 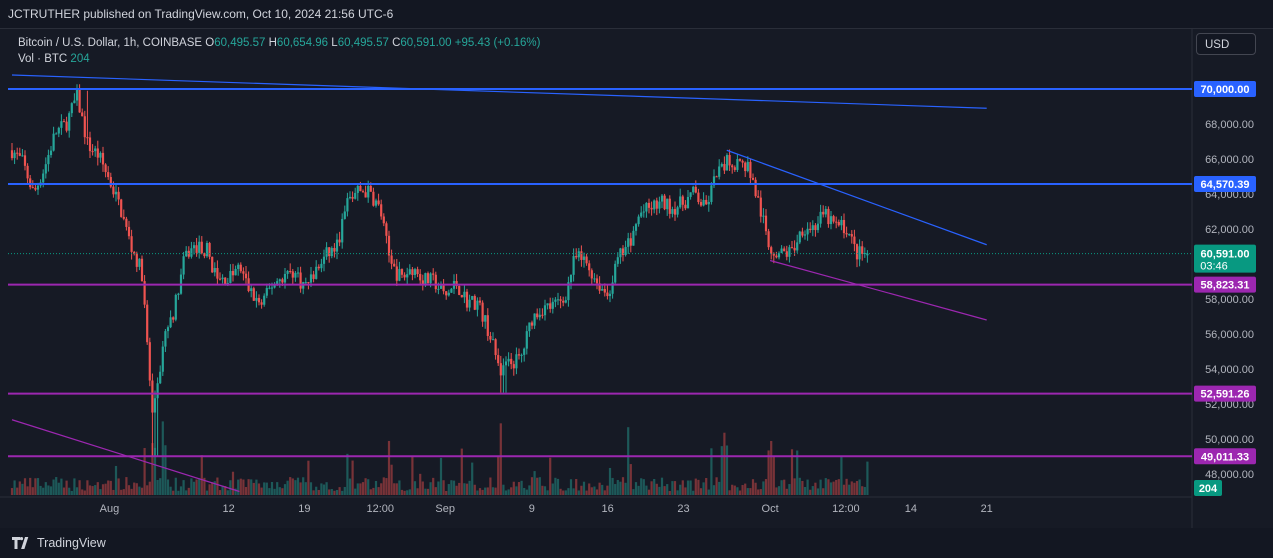 I want to click on tradingview-logo: TradingView, so click(x=59, y=543).